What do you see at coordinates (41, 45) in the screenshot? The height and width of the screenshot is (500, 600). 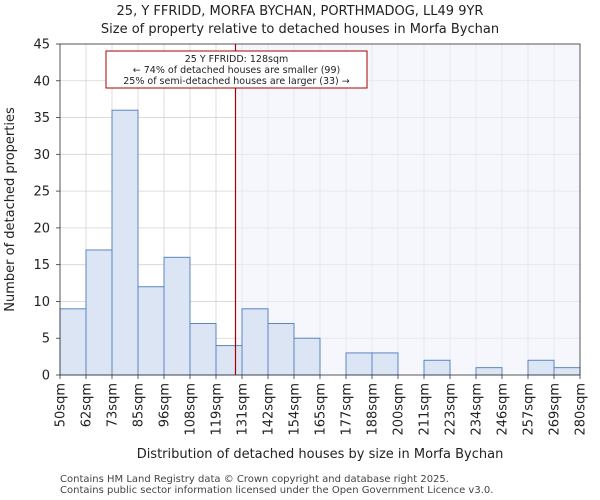 I see `y-tick-label: 45` at bounding box center [41, 45].